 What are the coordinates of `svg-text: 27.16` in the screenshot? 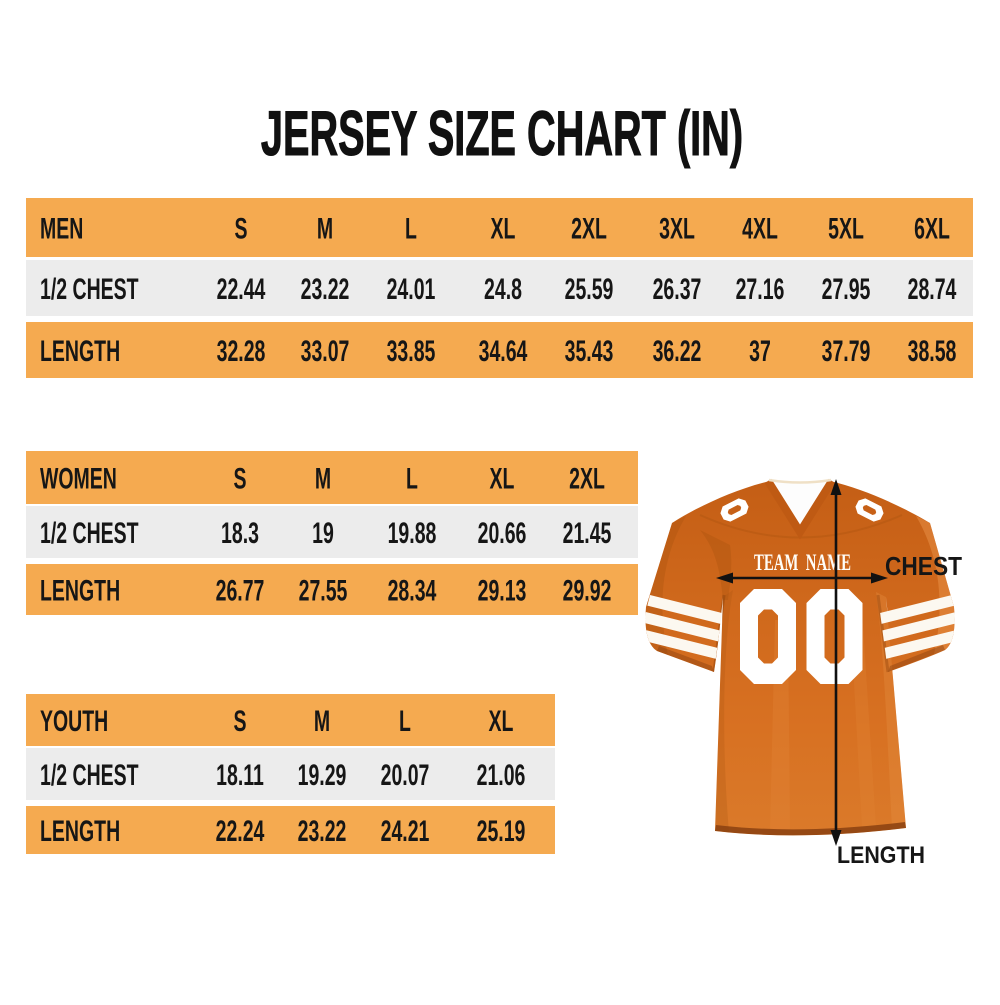 It's located at (760, 289).